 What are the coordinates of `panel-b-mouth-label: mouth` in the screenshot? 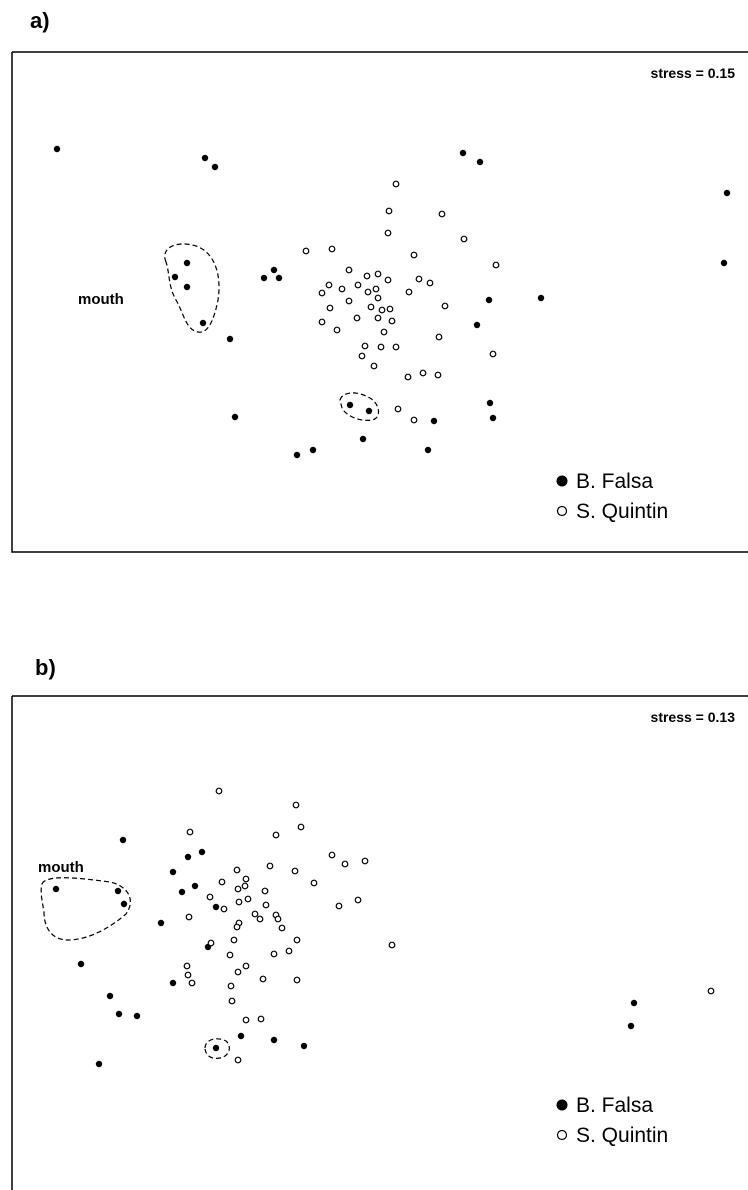 It's located at (61, 867).